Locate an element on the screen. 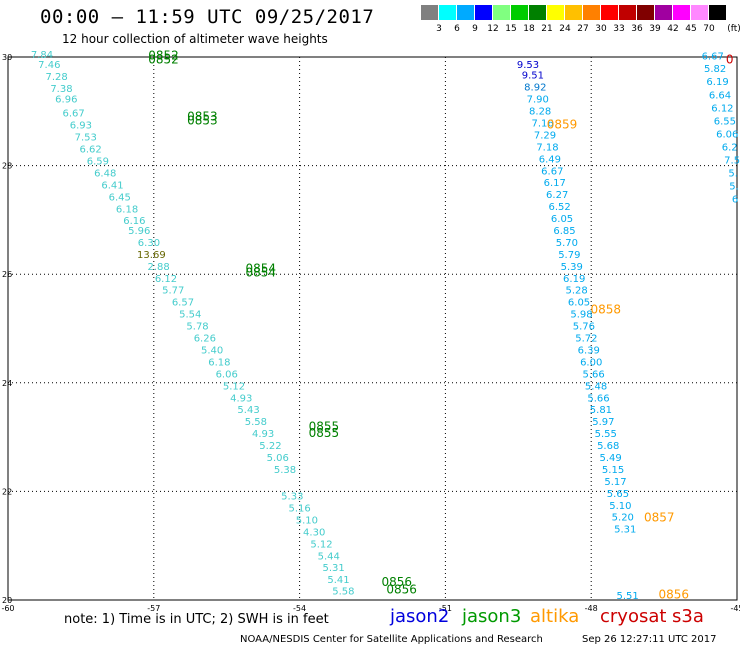 The image size is (740, 650). colorbar-label: 21 is located at coordinates (547, 29).